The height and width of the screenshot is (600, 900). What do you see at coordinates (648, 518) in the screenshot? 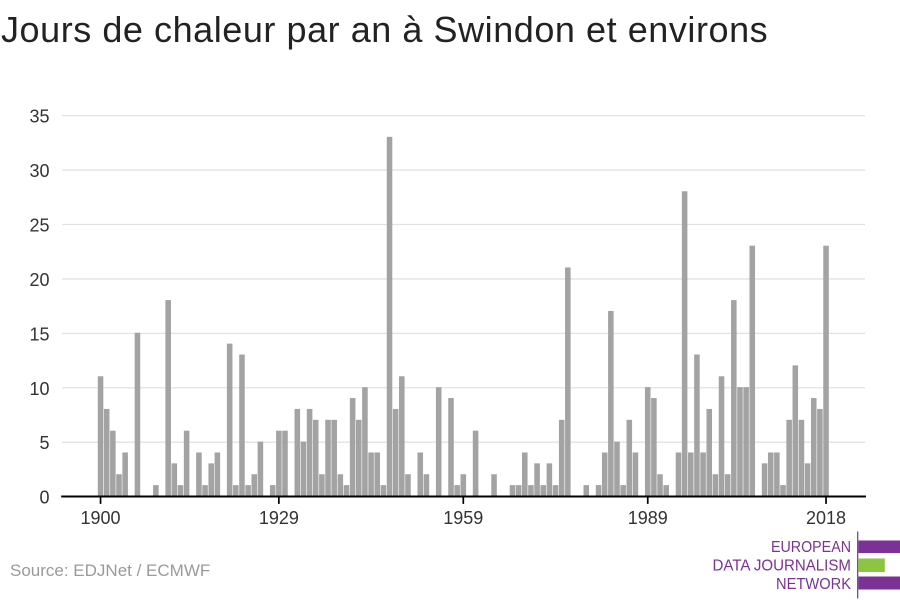
I see `svg-text: 1989` at bounding box center [648, 518].